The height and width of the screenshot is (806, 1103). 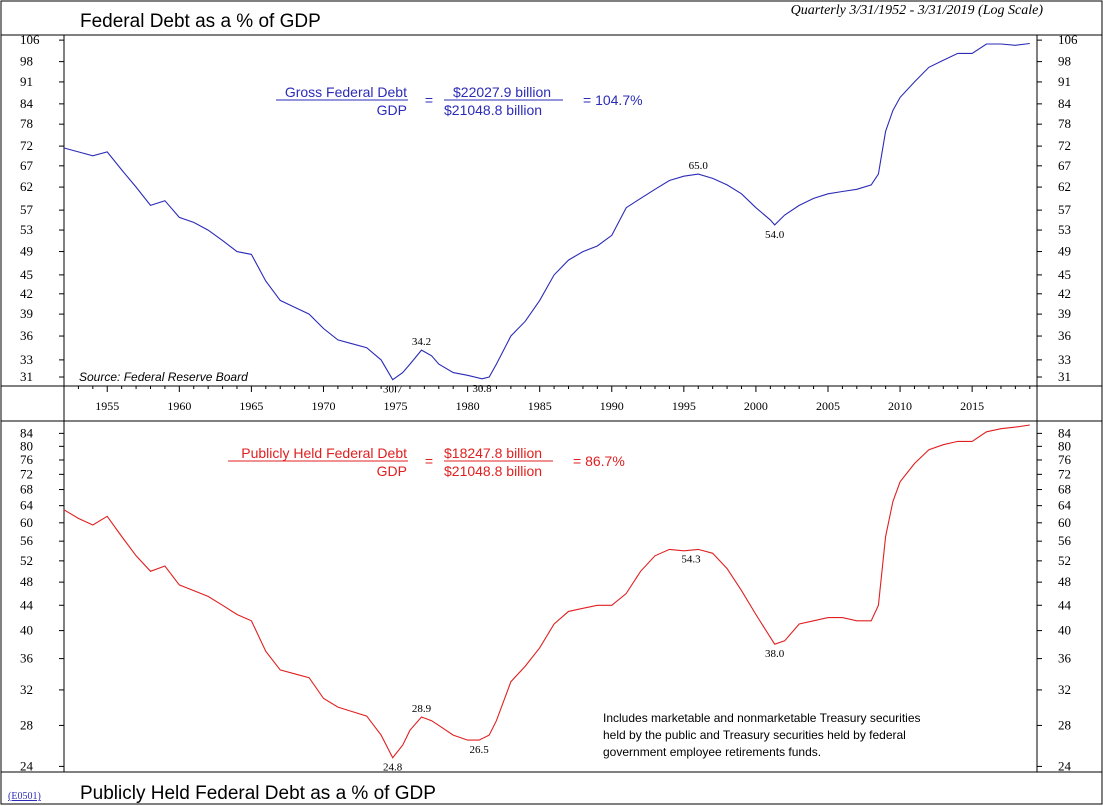 What do you see at coordinates (1064, 293) in the screenshot?
I see `top-ytick-right-label: 42` at bounding box center [1064, 293].